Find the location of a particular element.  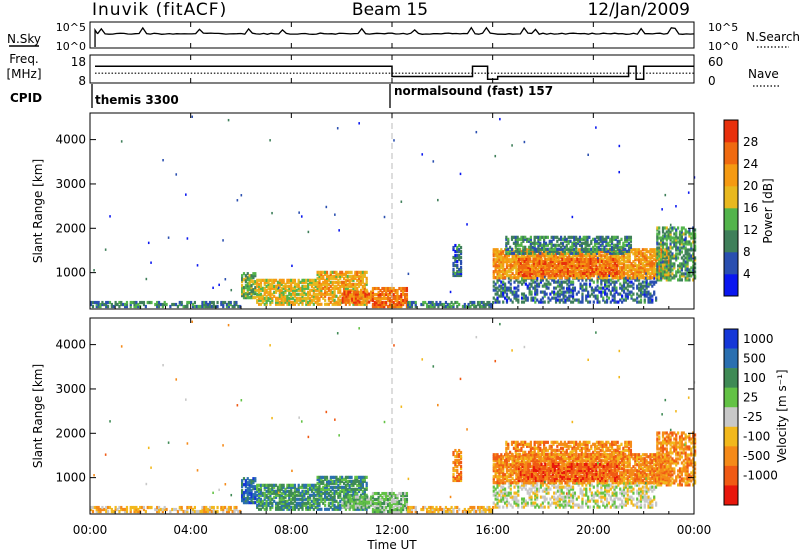

power-cell-2024 is located at coordinates (537, 256).